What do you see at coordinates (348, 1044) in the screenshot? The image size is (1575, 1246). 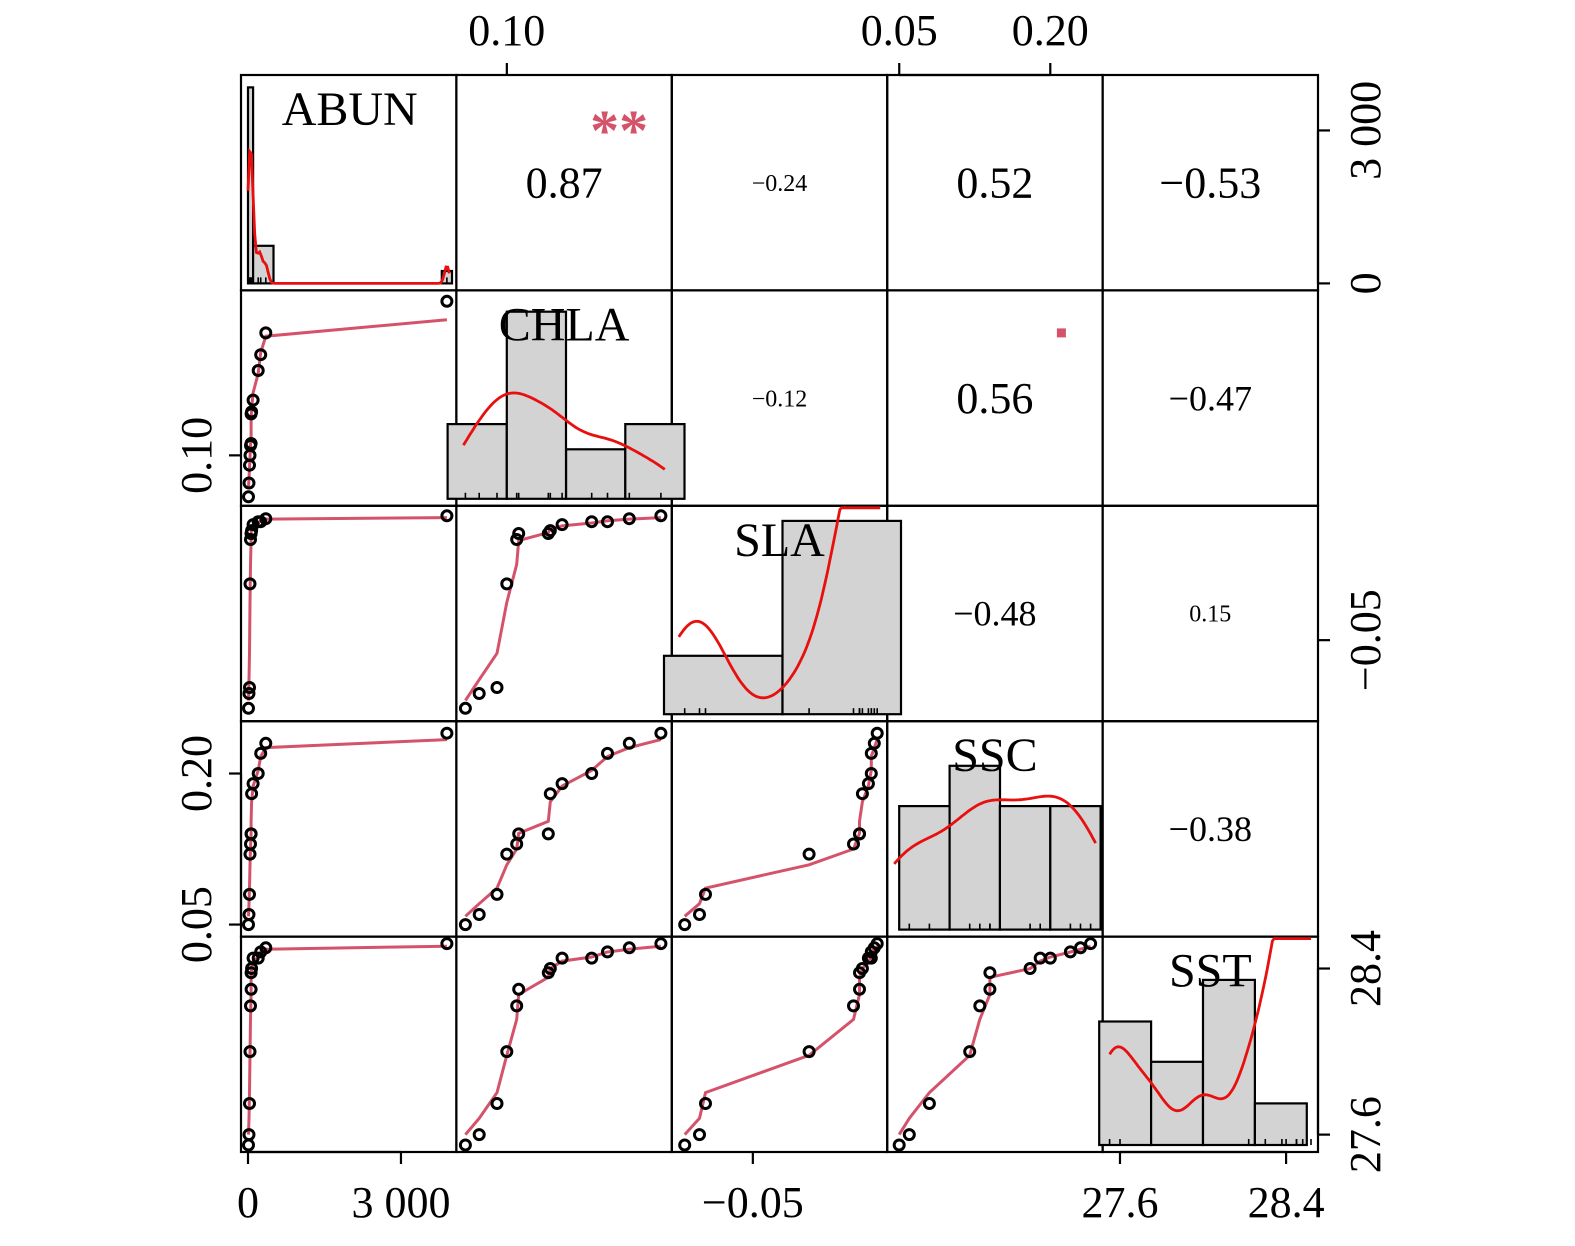 I see `panel-sst-abun` at bounding box center [348, 1044].